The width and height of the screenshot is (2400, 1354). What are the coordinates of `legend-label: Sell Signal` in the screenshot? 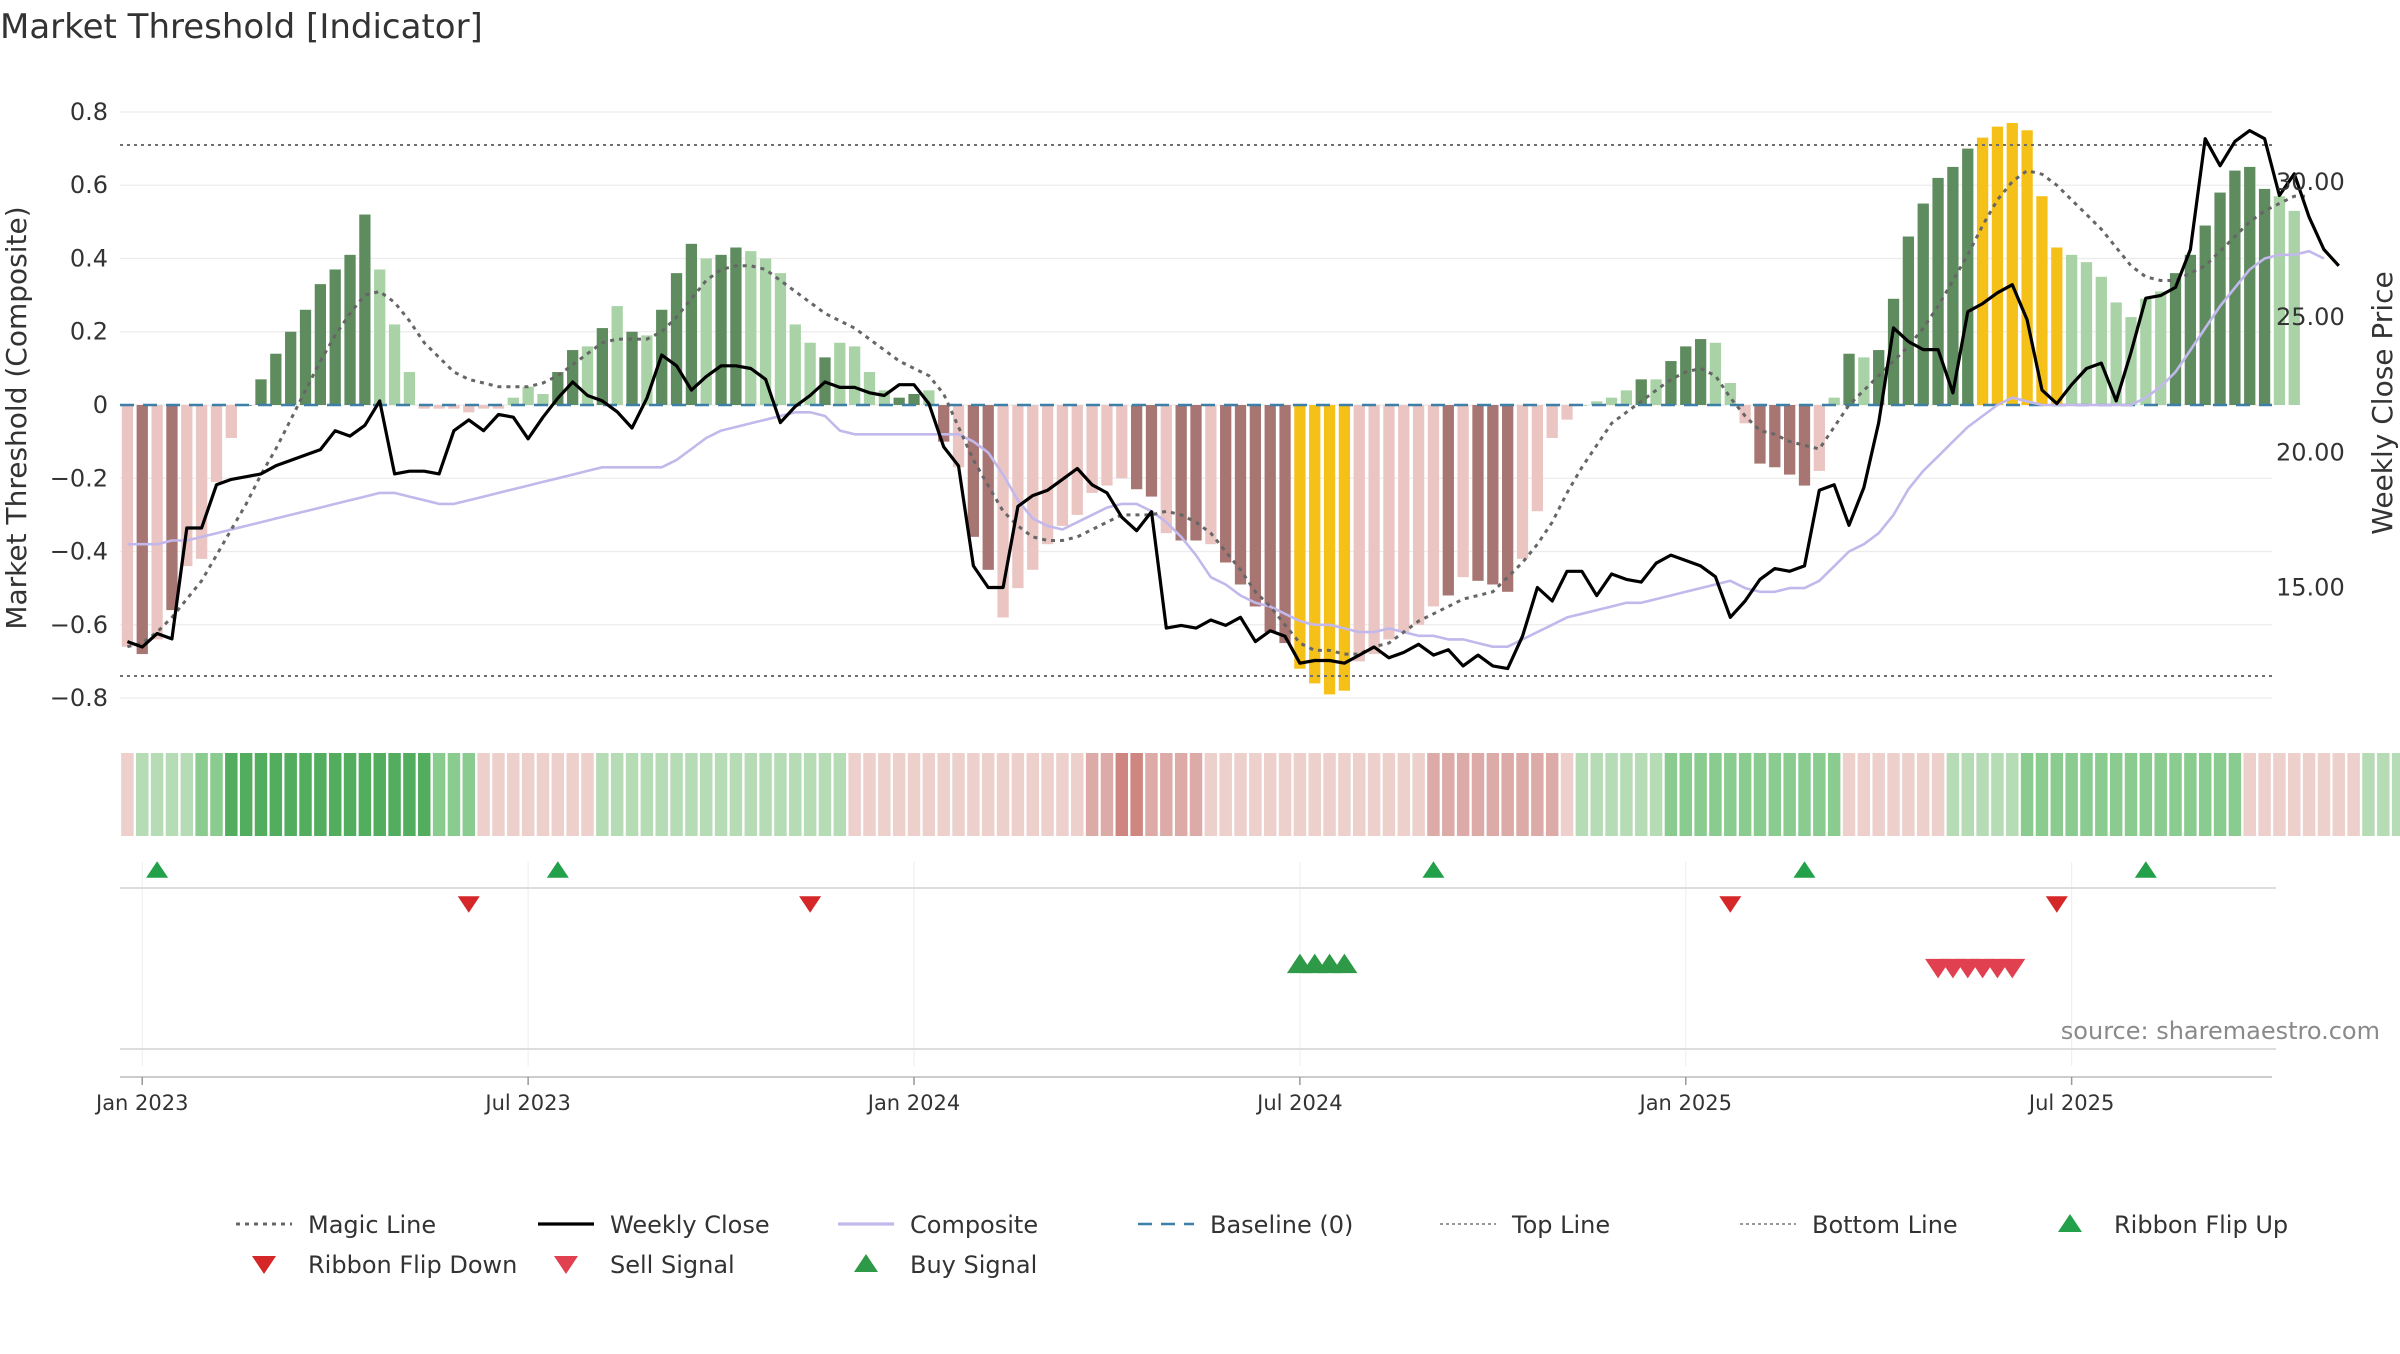 It's located at (672, 1265).